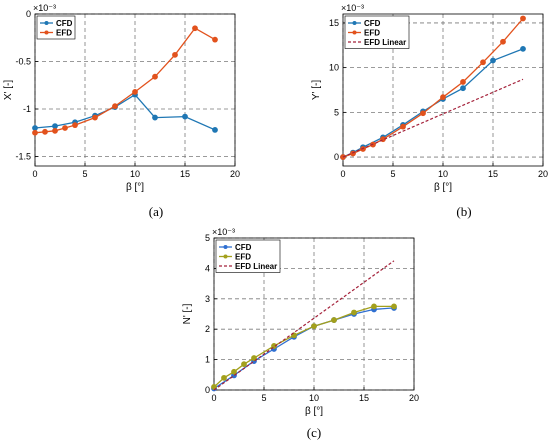 This screenshot has height=446, width=550. Describe the element at coordinates (316, 90) in the screenshot. I see `y-axis-label: Y' [-]` at that location.